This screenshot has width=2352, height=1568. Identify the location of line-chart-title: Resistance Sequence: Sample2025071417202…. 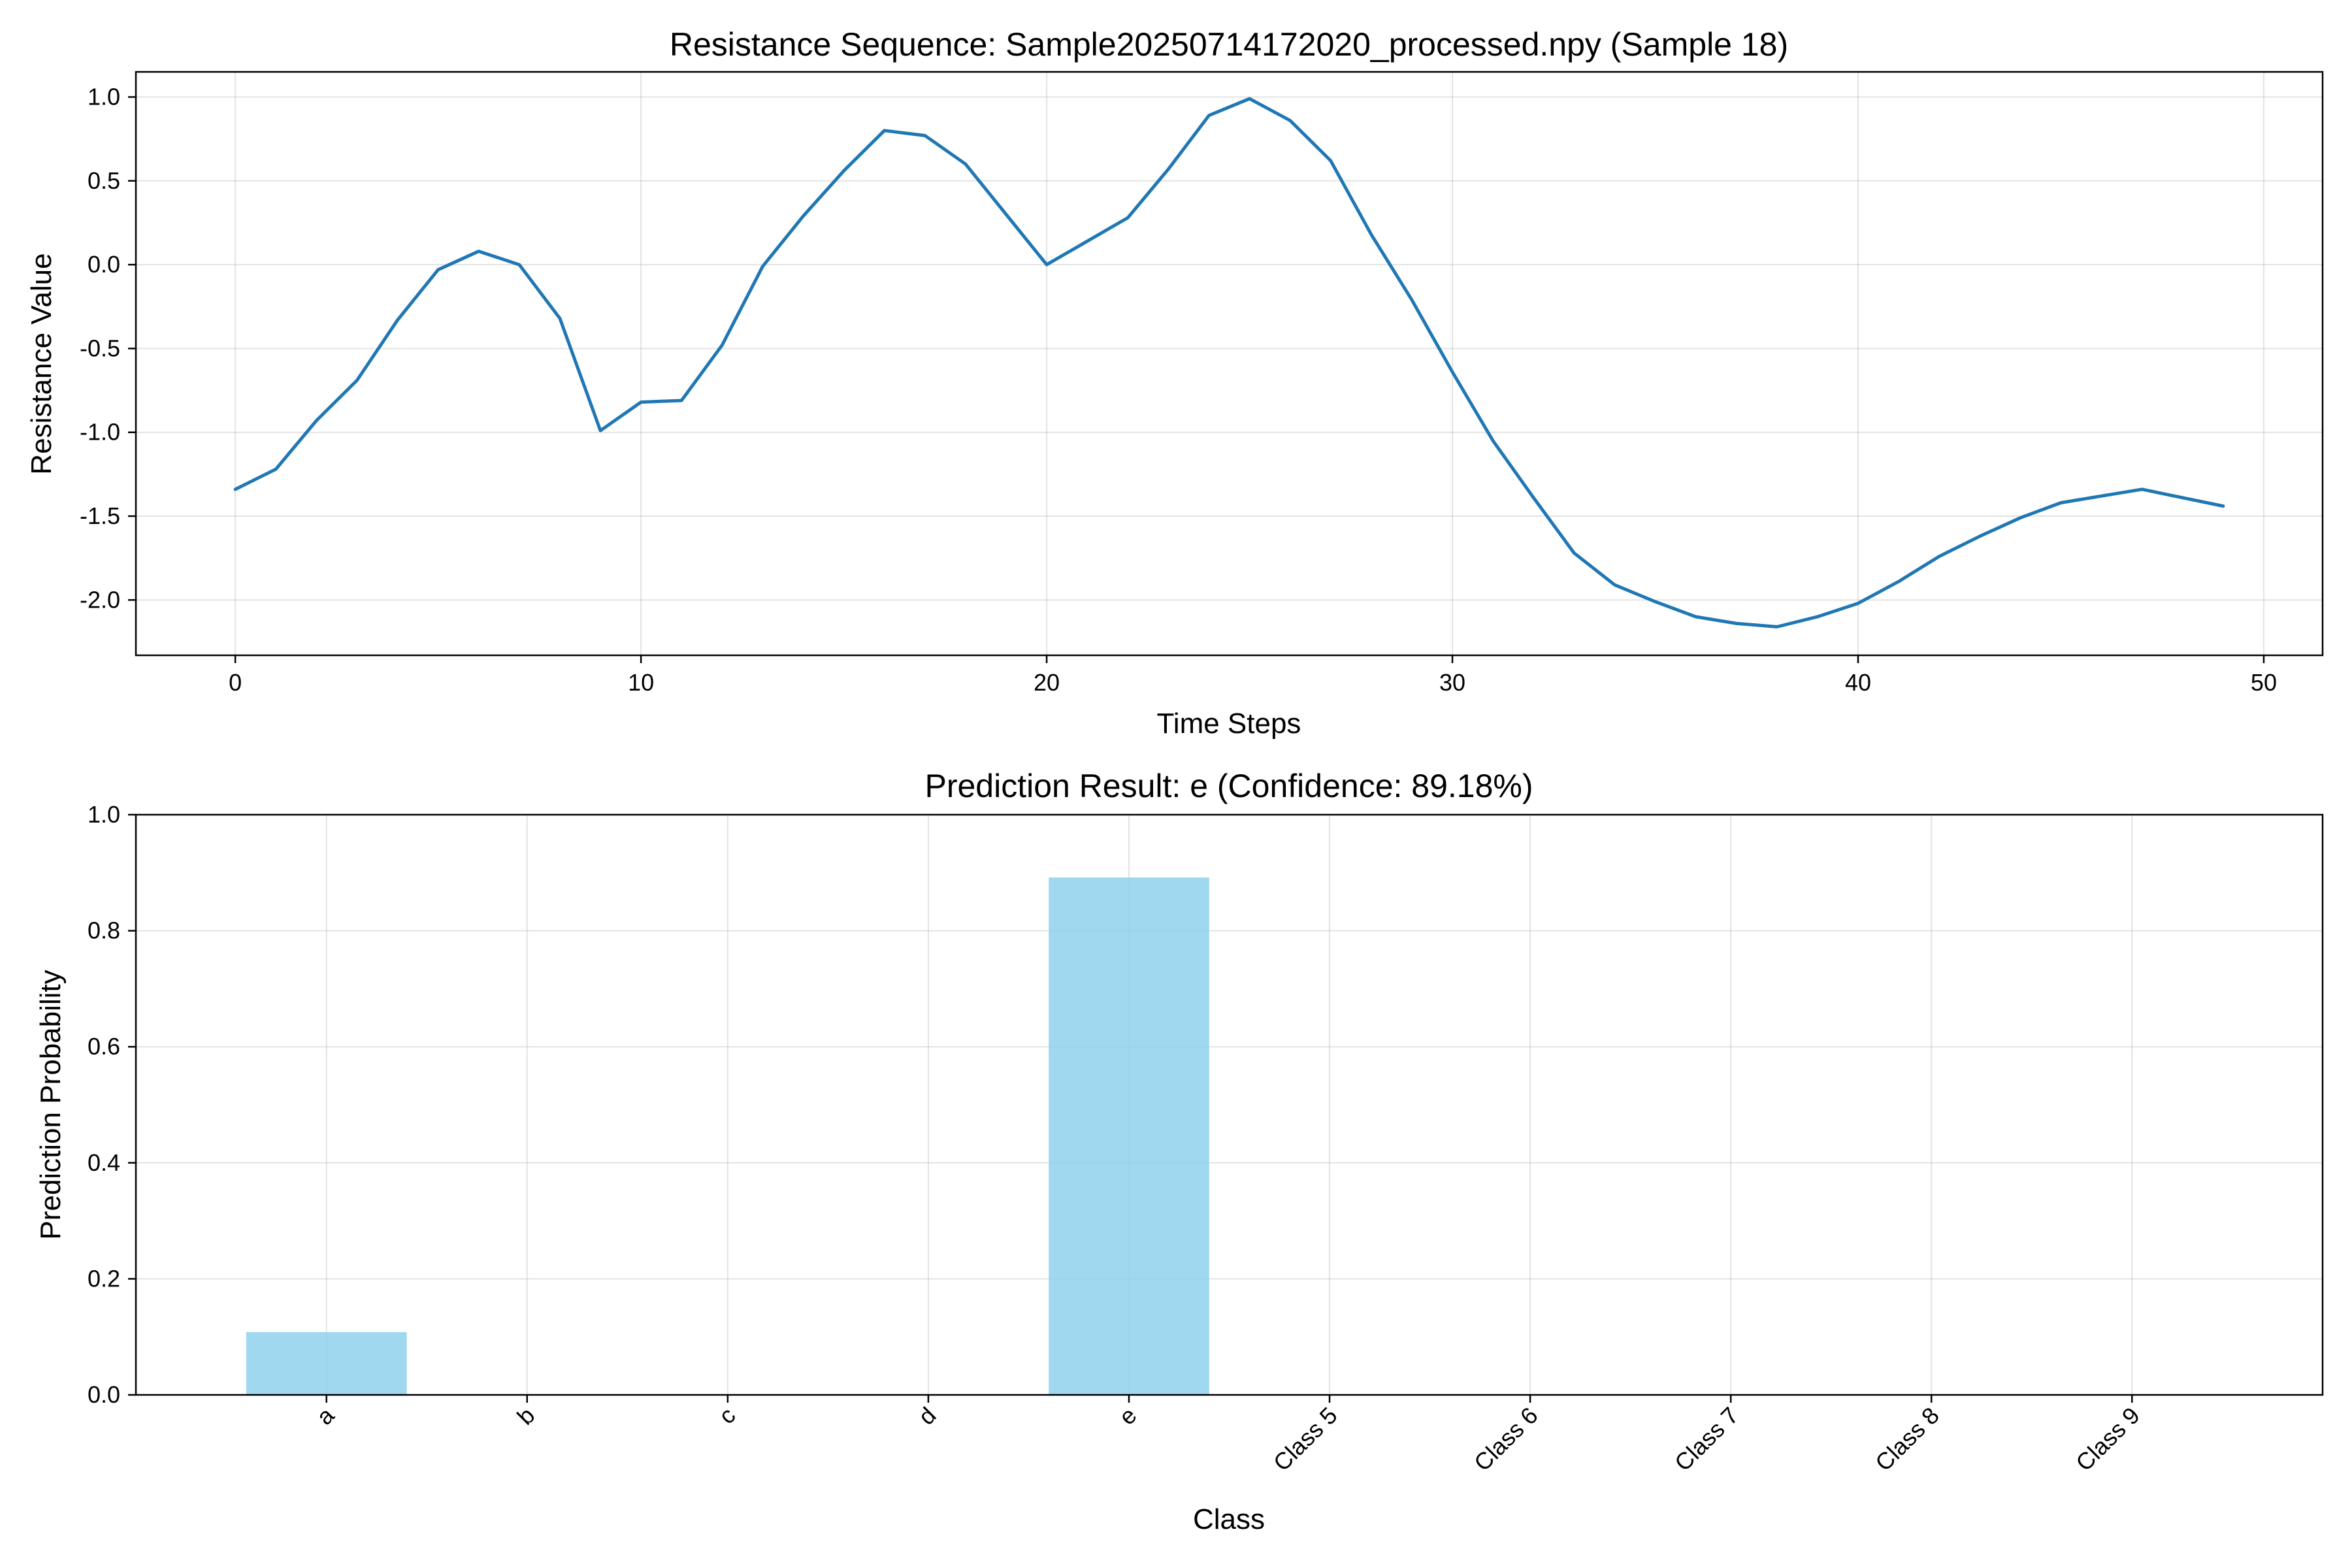
(1229, 44).